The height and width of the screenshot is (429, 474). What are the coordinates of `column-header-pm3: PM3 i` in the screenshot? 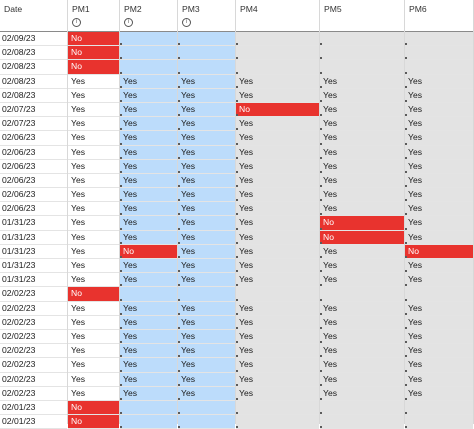 It's located at (206, 16).